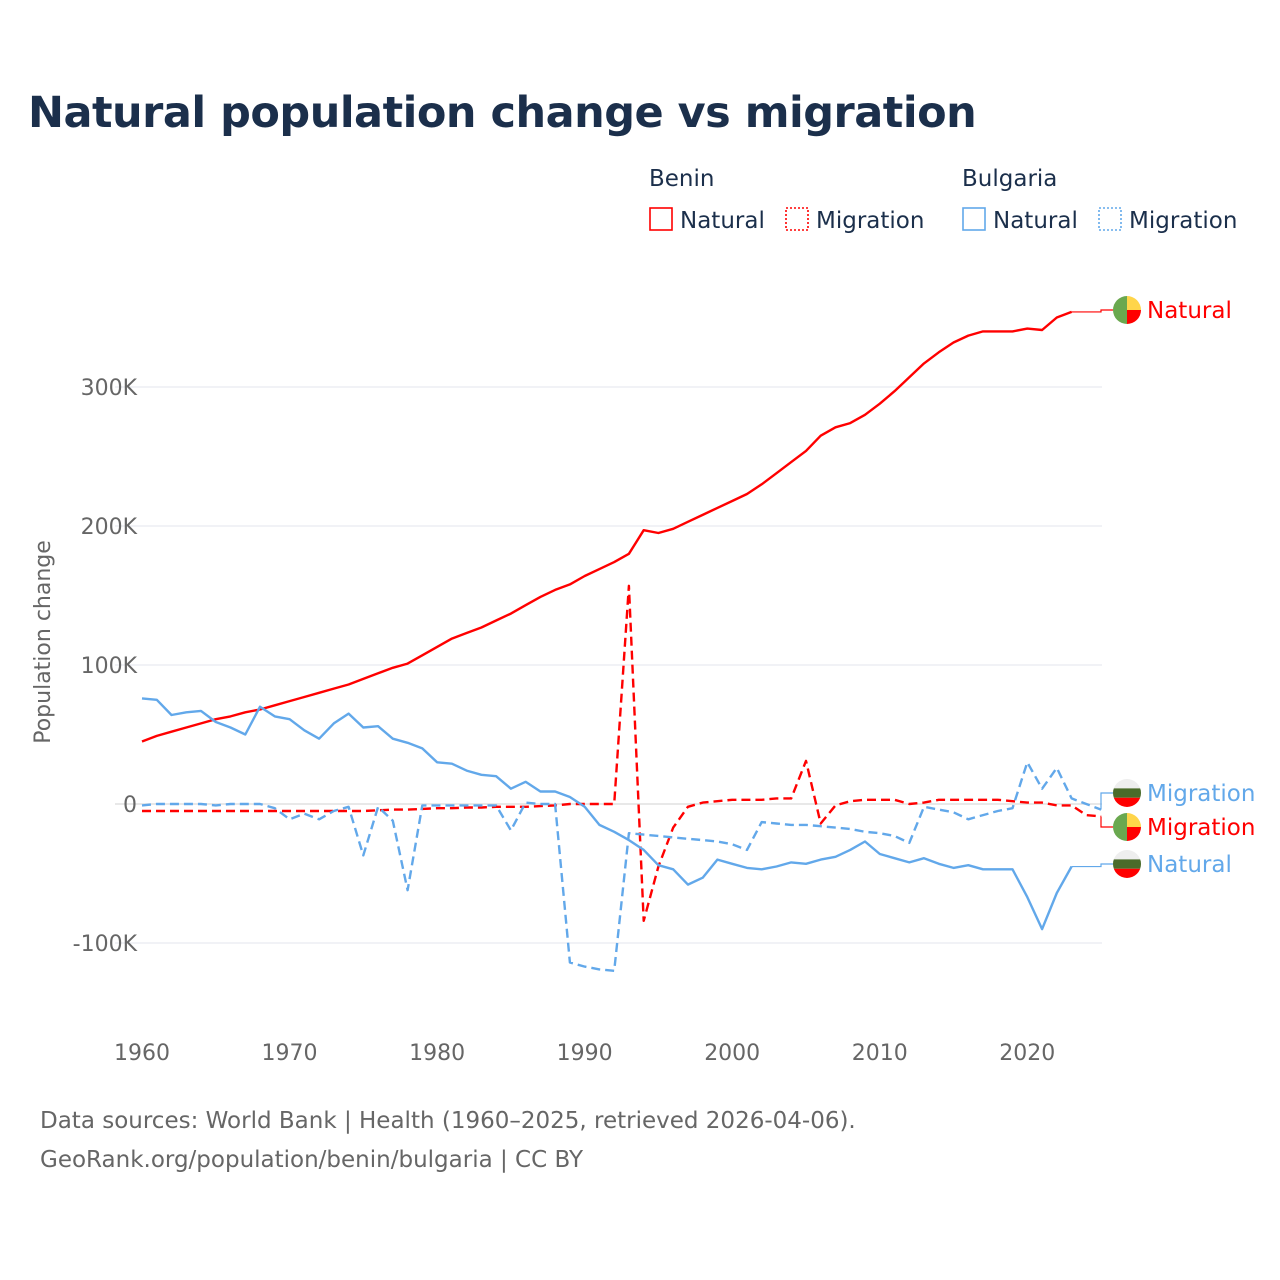 Image resolution: width=1280 pixels, height=1280 pixels. What do you see at coordinates (1189, 311) in the screenshot?
I see `end-label-benin-natural: Natural` at bounding box center [1189, 311].